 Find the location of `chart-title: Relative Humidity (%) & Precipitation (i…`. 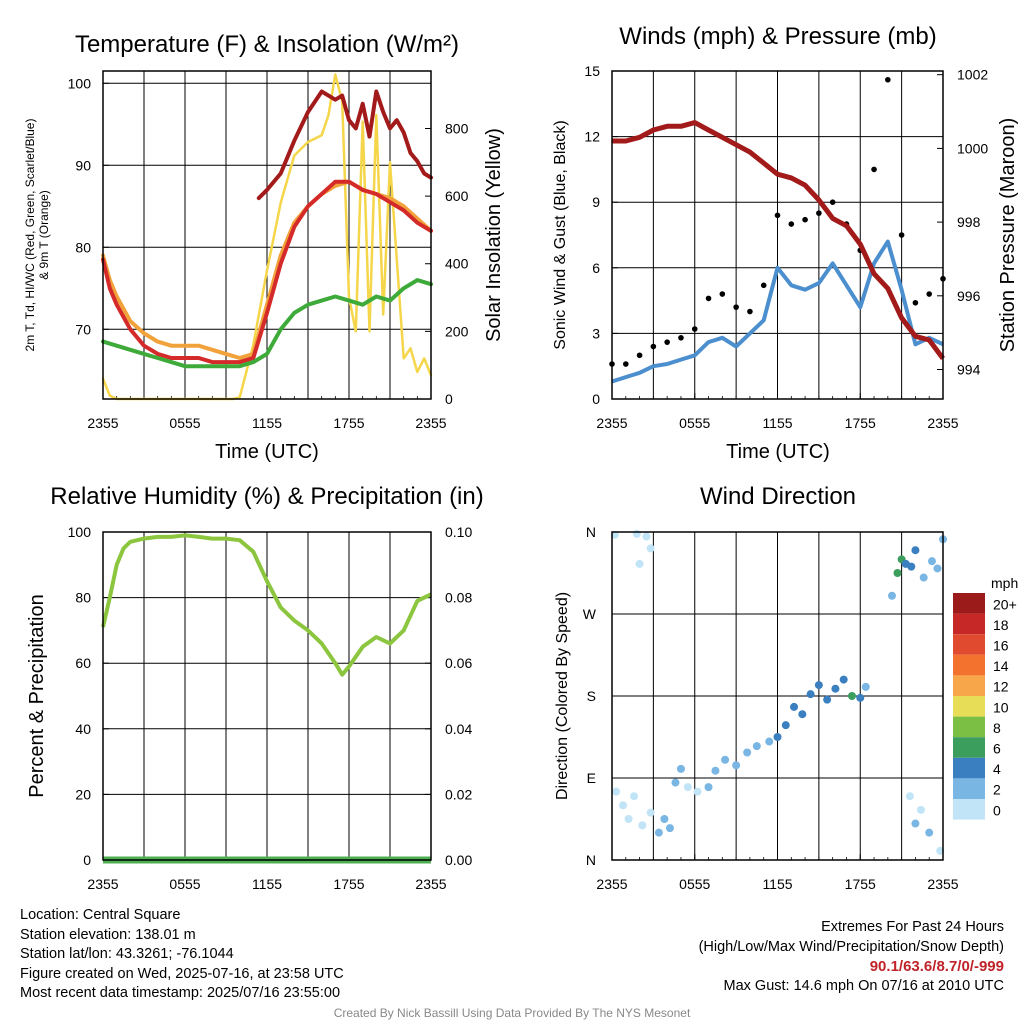

chart-title: Relative Humidity (%) & Precipitation (i… is located at coordinates (266, 496).